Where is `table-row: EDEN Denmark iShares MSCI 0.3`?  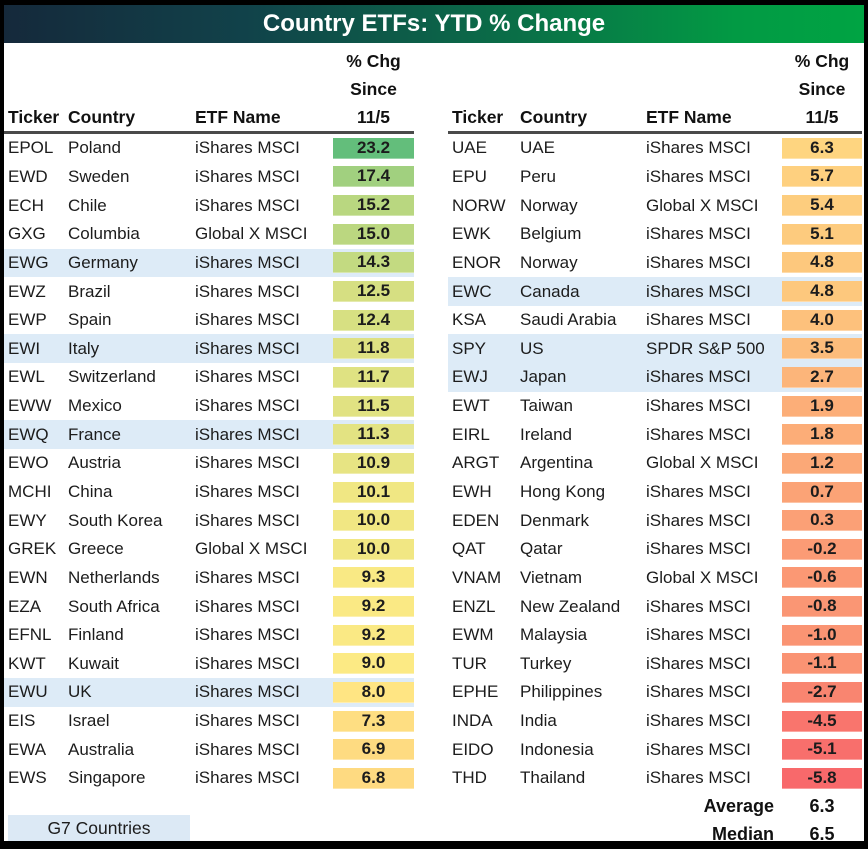 table-row: EDEN Denmark iShares MSCI 0.3 is located at coordinates (655, 520).